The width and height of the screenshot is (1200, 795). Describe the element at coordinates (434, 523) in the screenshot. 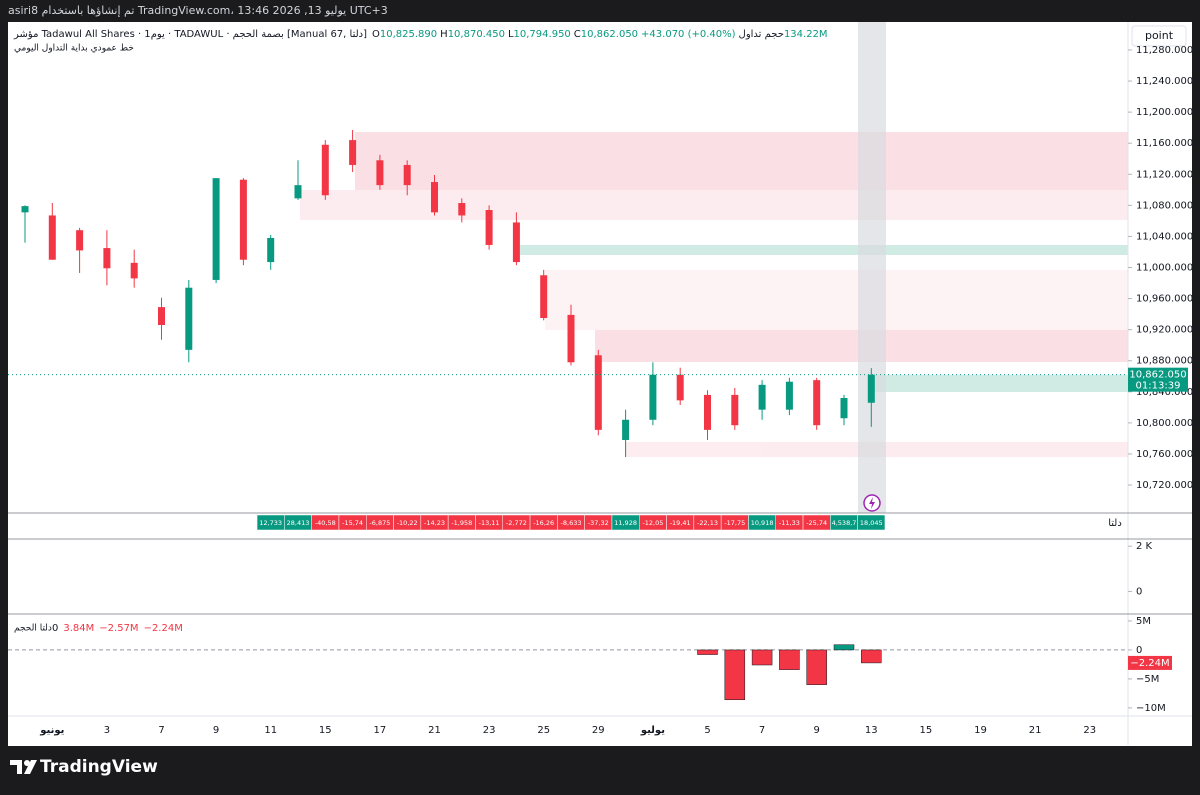

I see `delta-cell-label: -14,23` at that location.